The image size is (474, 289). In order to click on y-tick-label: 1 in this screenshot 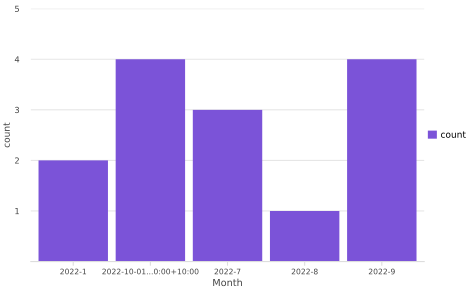, I will do `click(17, 211)`.